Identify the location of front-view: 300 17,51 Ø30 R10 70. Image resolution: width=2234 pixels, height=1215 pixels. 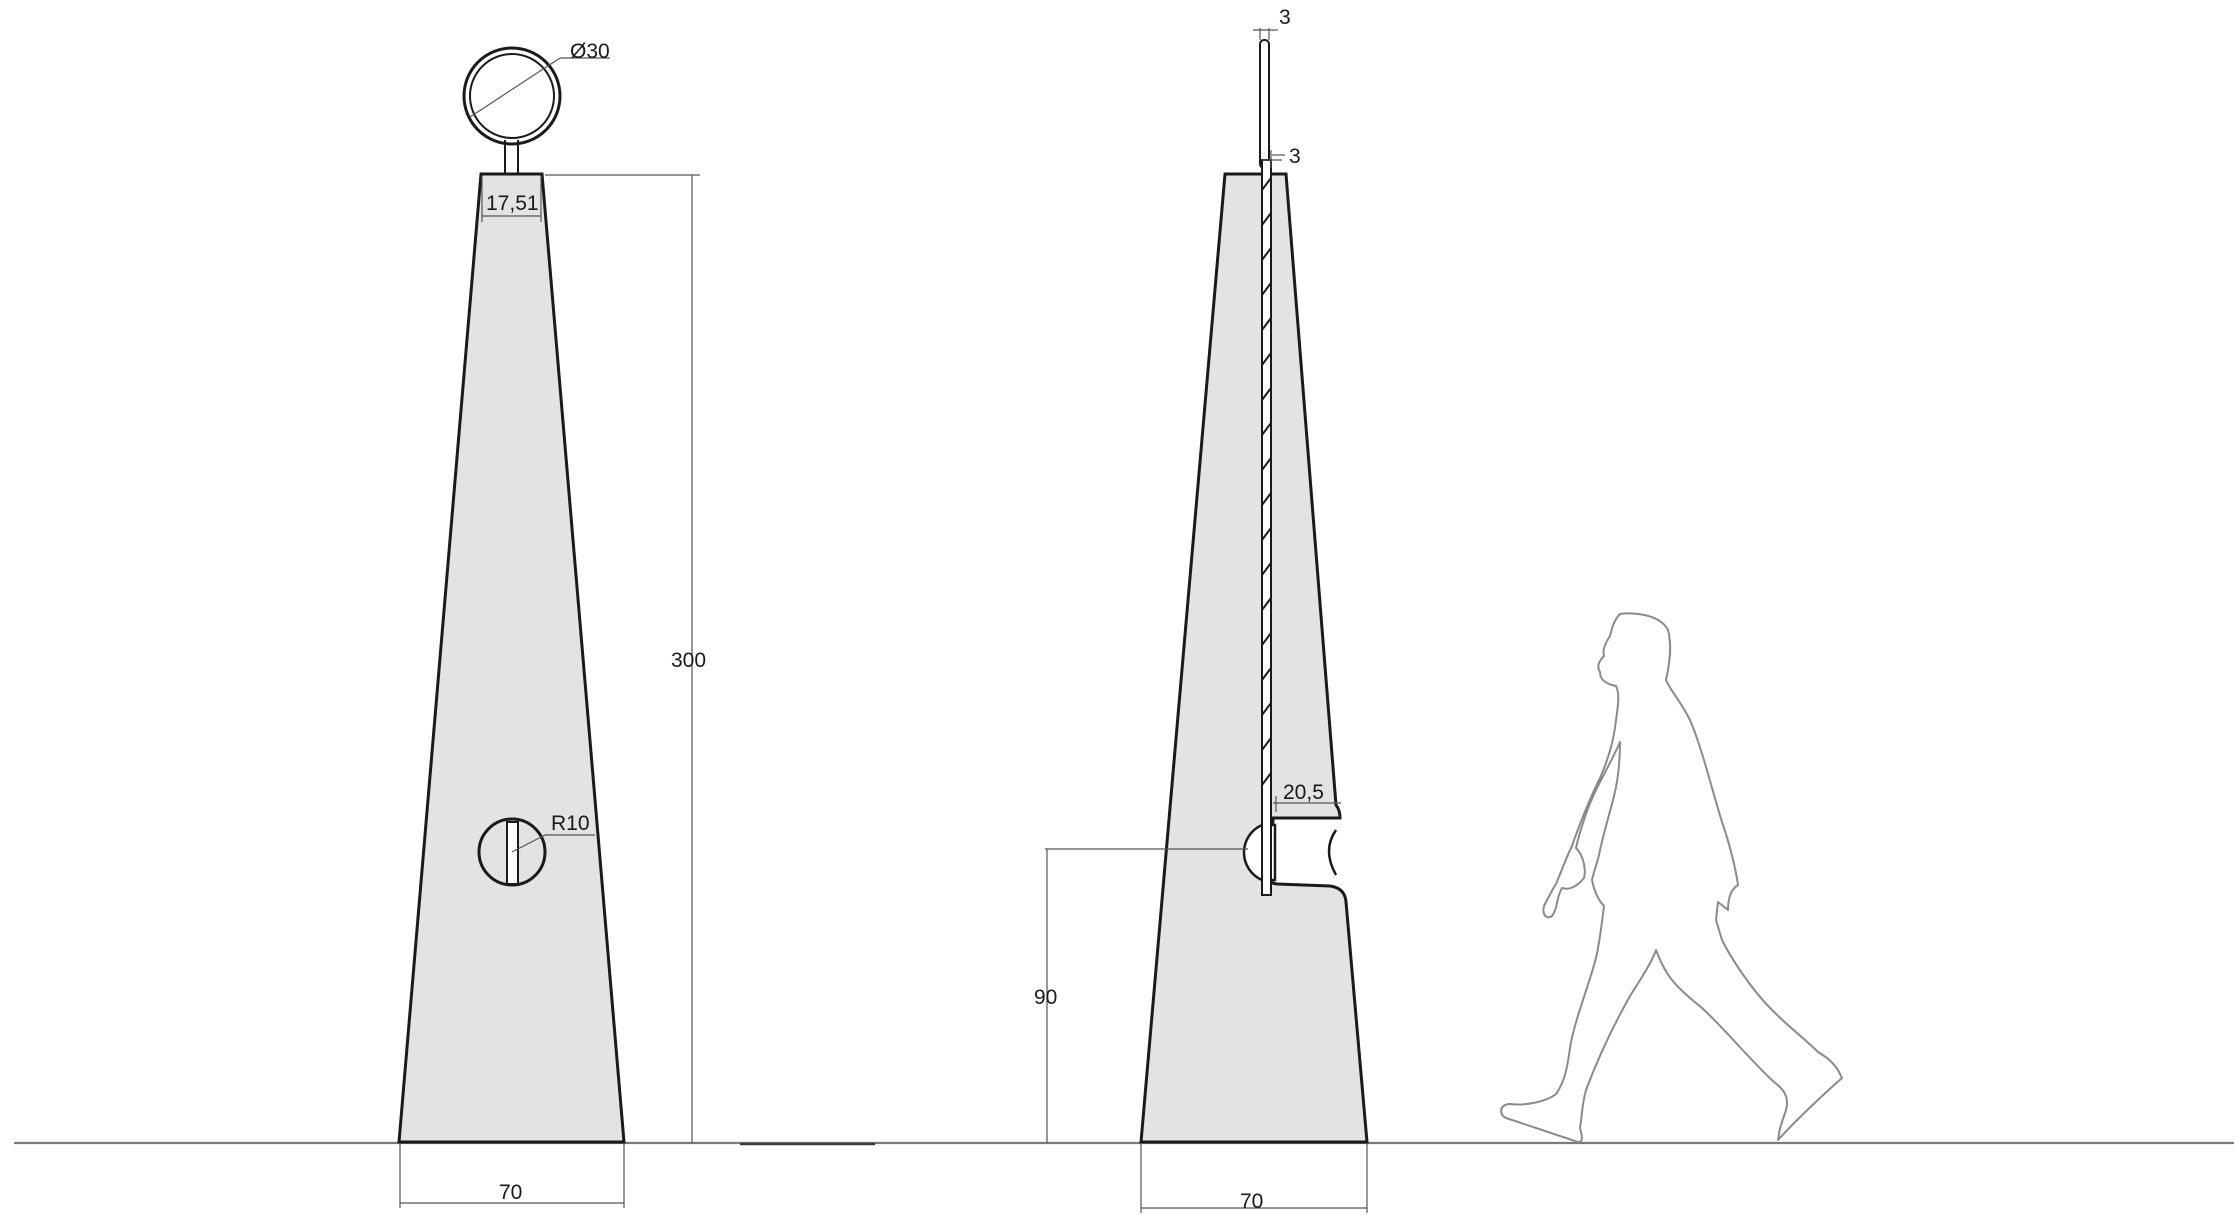
(551, 624).